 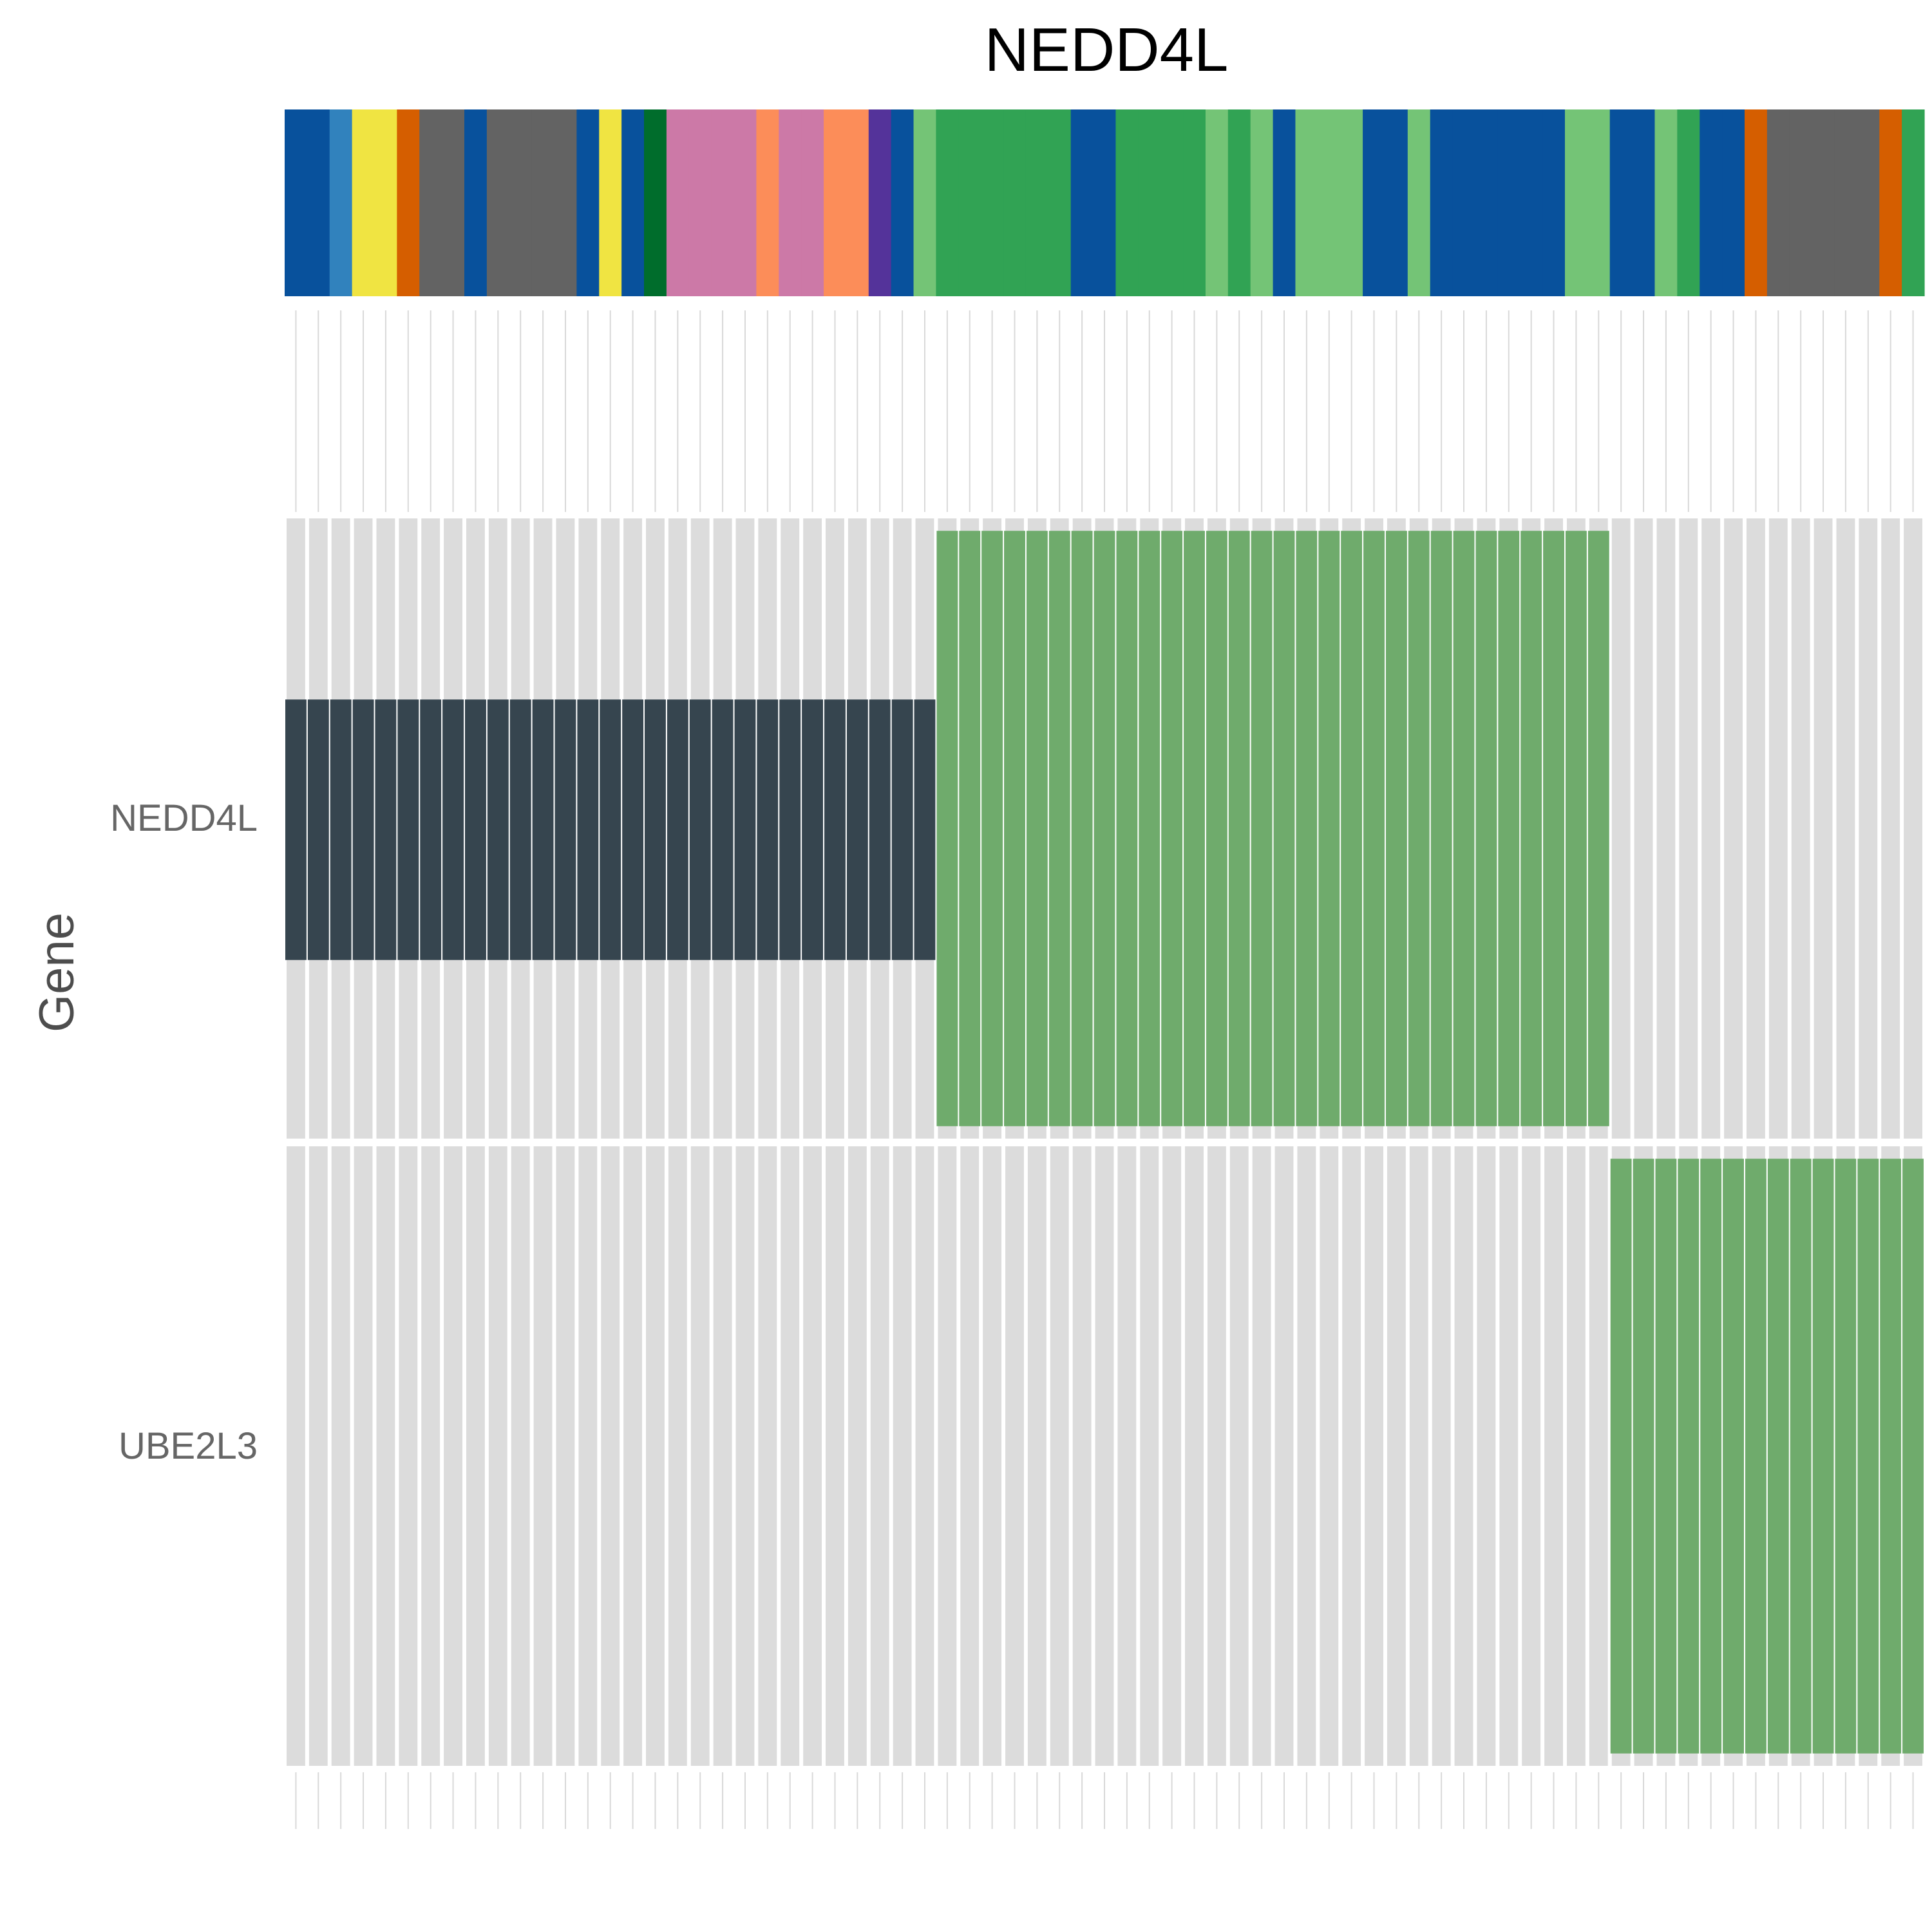 I want to click on sample-guide-lines-top, so click(x=1104, y=411).